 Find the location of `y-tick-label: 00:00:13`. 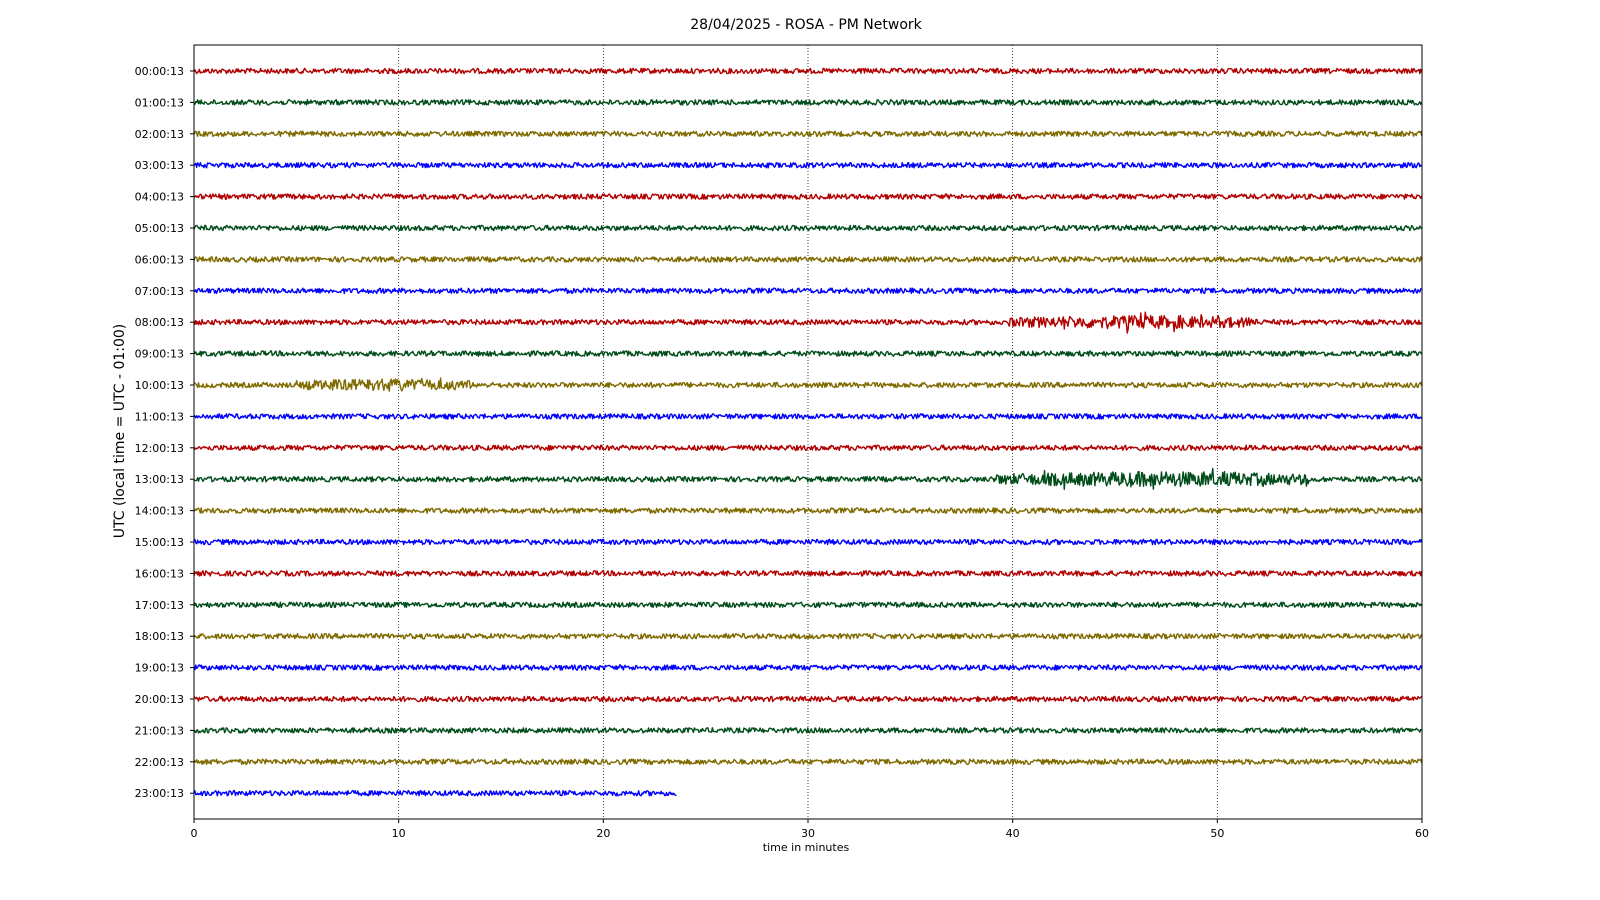

y-tick-label: 00:00:13 is located at coordinates (159, 71).